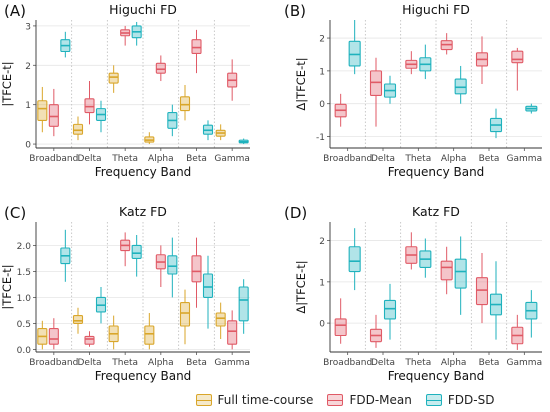 The image size is (550, 412). I want to click on legend-swatch-mean, so click(335, 400).